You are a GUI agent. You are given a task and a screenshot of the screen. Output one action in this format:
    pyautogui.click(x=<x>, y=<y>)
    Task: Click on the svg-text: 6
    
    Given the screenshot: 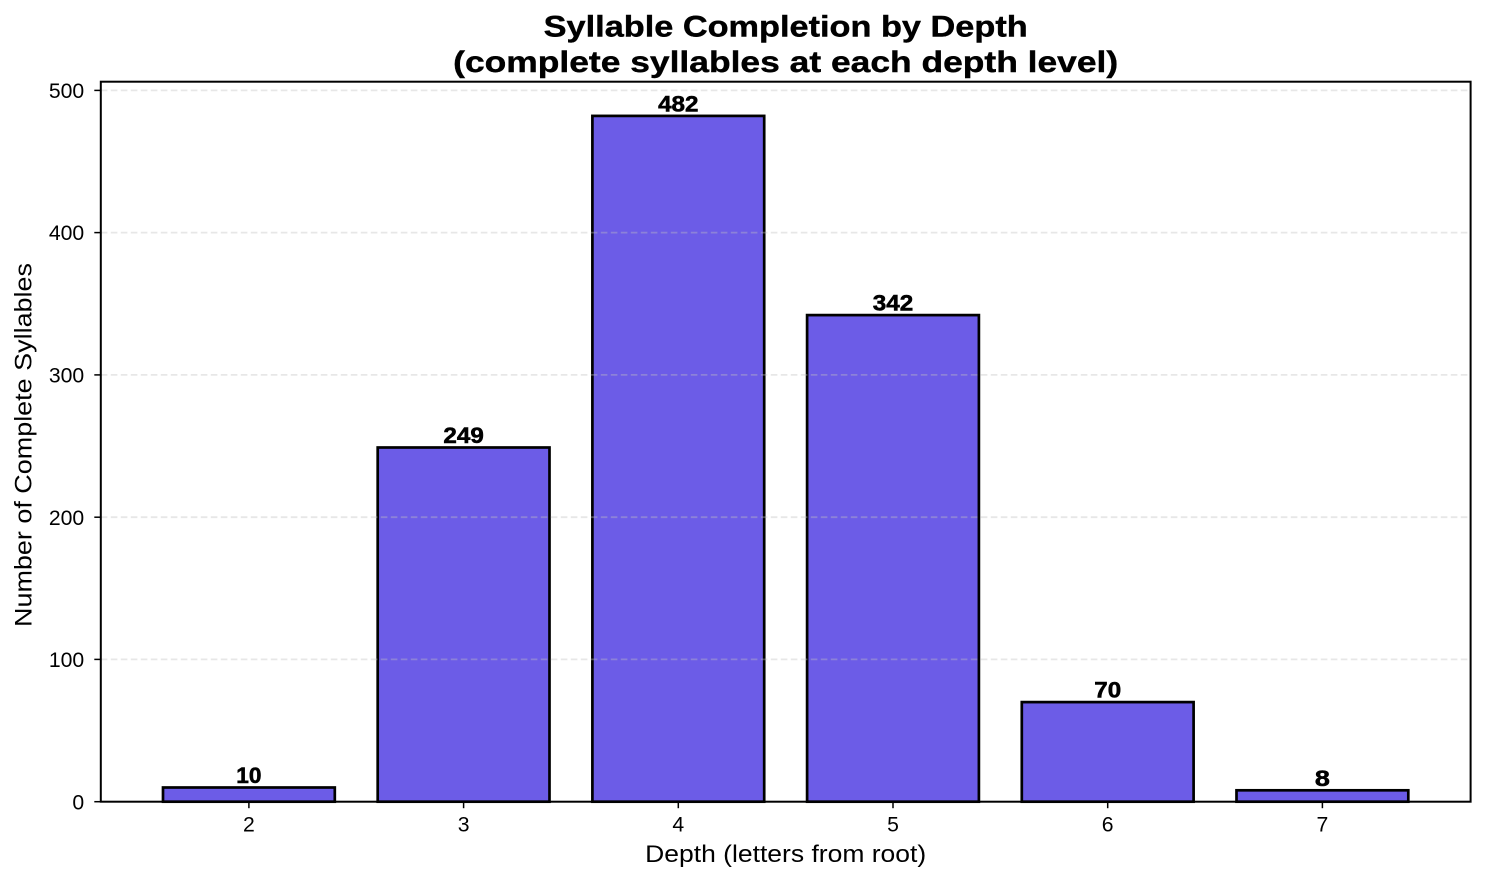 What is the action you would take?
    pyautogui.click(x=1108, y=825)
    